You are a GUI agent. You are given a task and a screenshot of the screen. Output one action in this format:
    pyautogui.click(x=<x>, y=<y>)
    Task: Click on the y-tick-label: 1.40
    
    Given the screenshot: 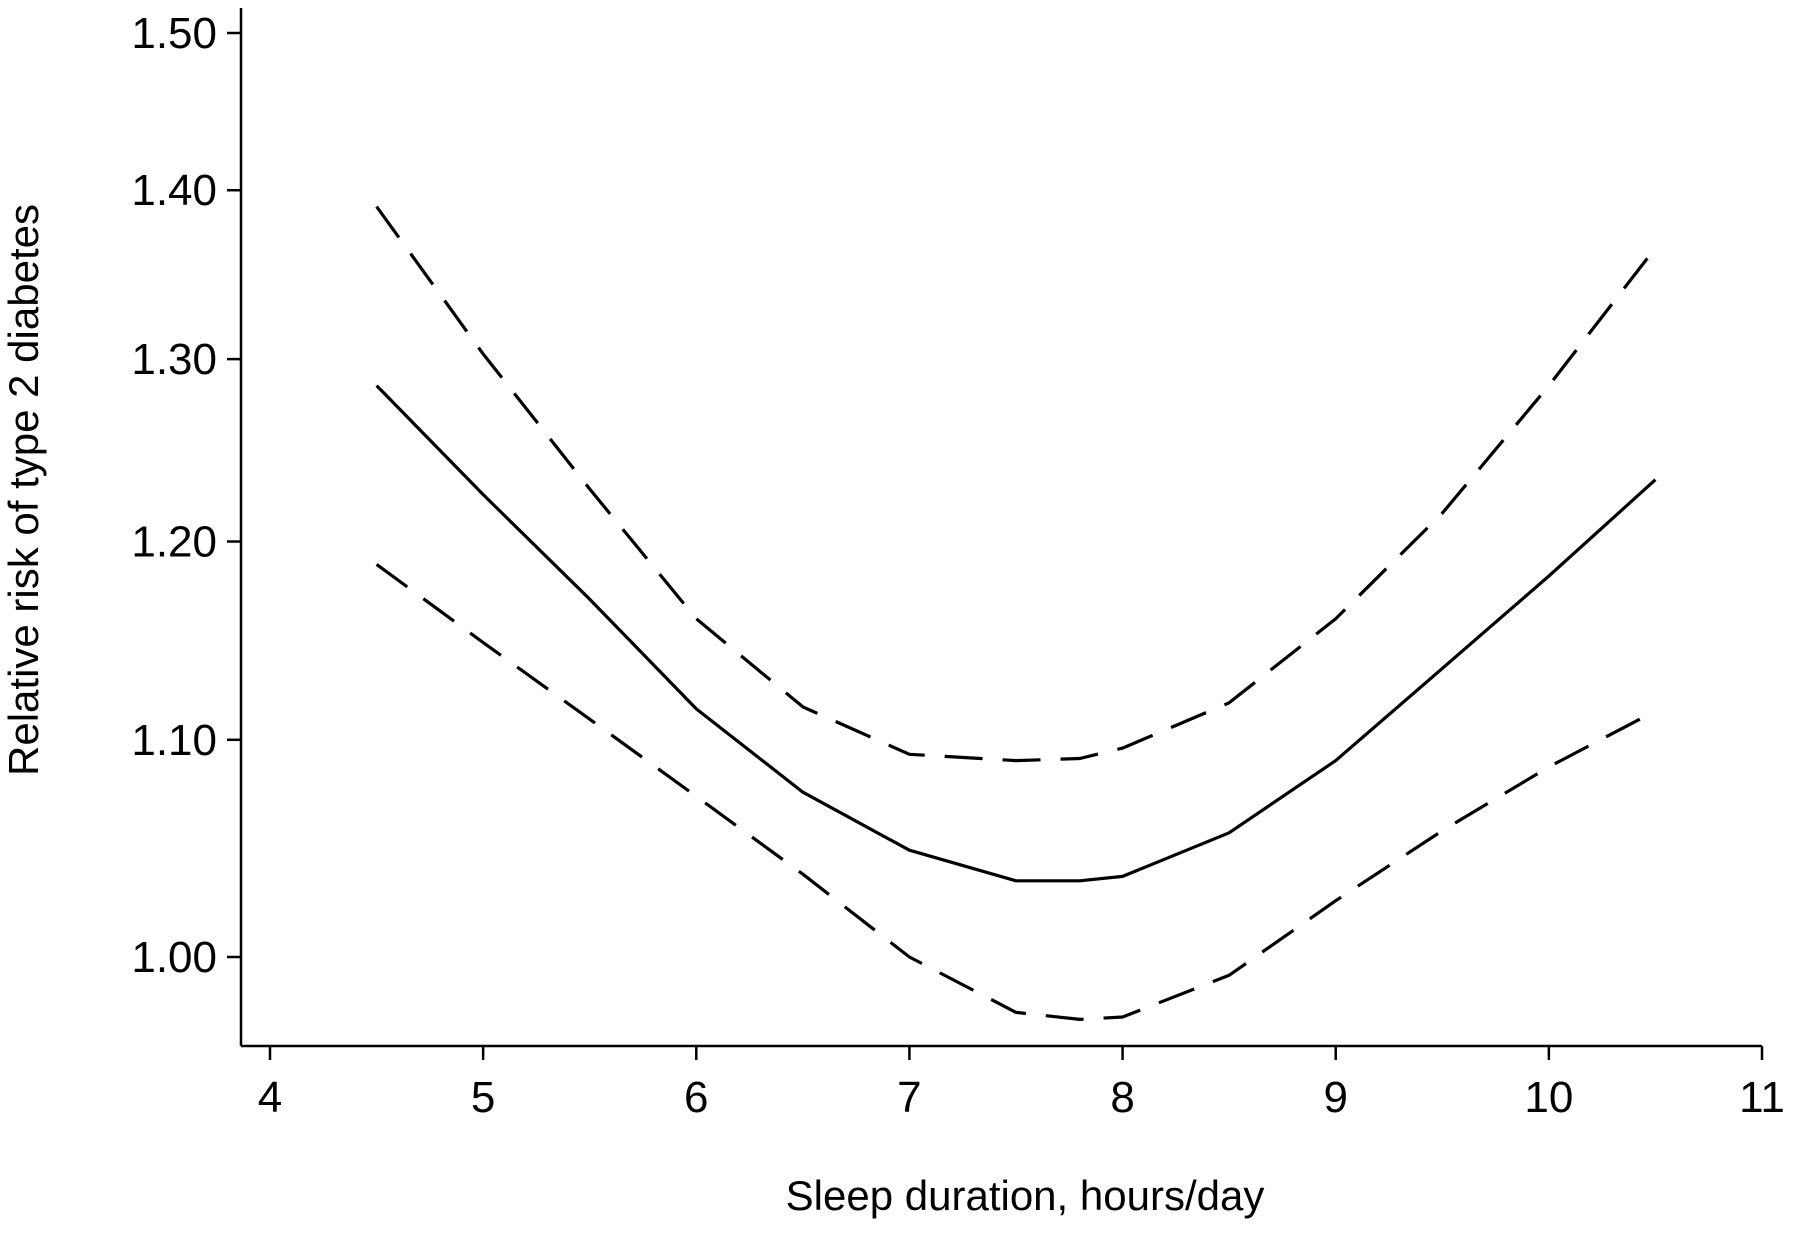 What is the action you would take?
    pyautogui.click(x=174, y=190)
    